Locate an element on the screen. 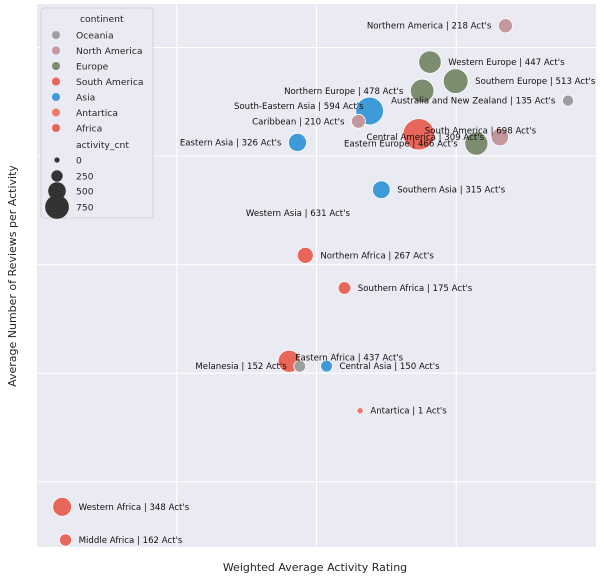  legend-entry: Africa is located at coordinates (89, 129).